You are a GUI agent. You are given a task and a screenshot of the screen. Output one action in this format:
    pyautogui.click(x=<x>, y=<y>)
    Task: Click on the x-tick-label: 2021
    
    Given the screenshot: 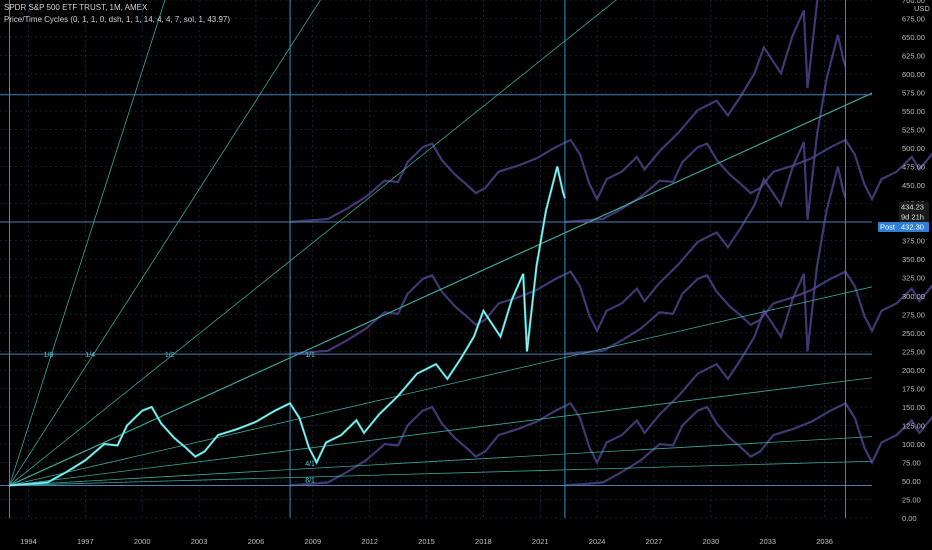 What is the action you would take?
    pyautogui.click(x=540, y=541)
    